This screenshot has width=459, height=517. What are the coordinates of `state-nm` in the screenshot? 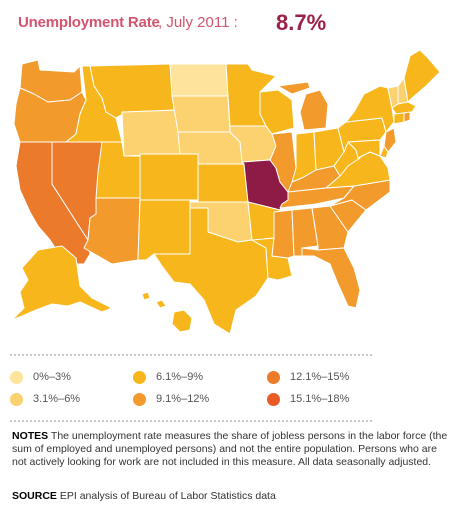 It's located at (164, 230).